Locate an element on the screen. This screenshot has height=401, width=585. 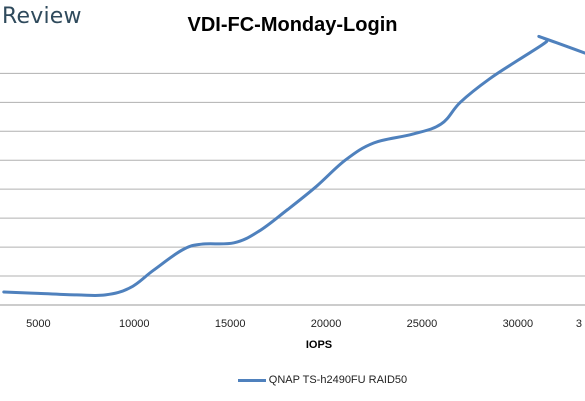
x-axis-title: IOPS is located at coordinates (319, 345).